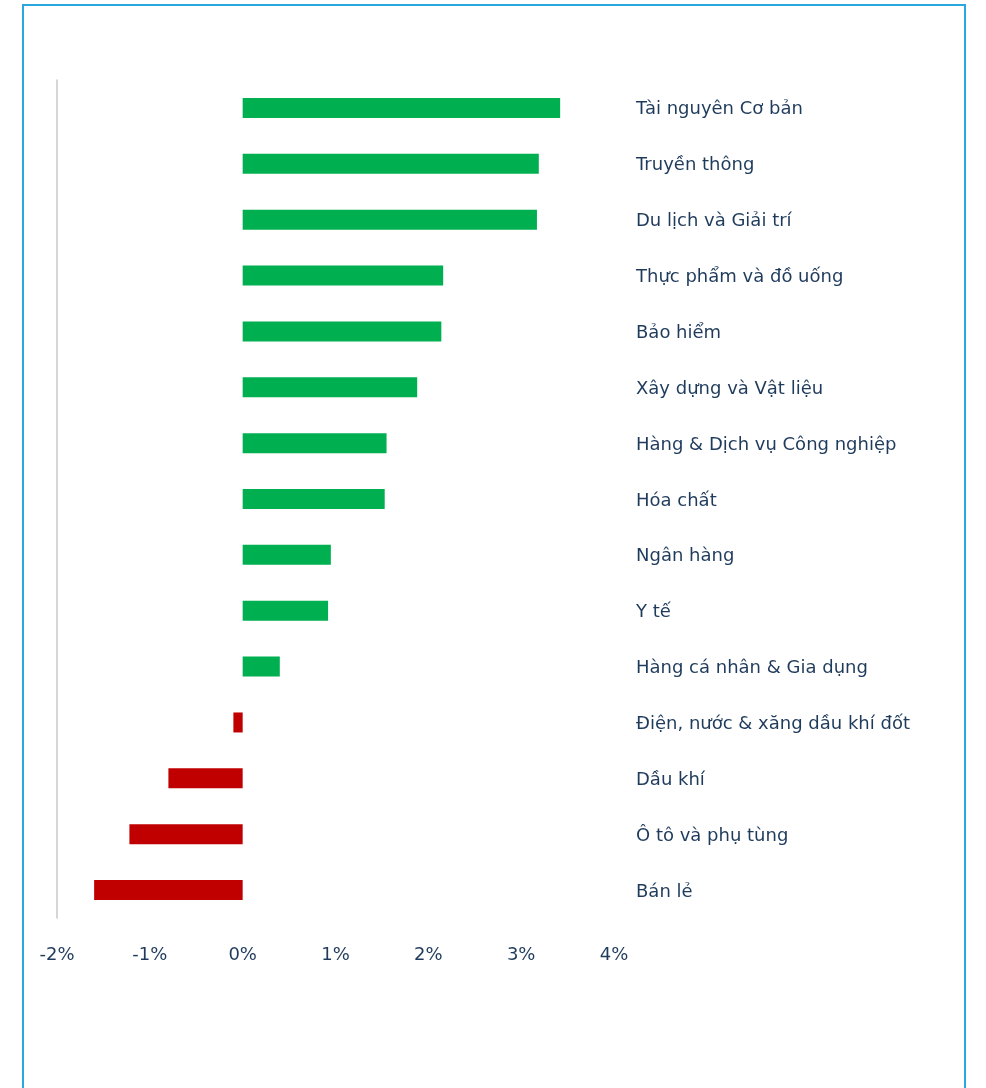 This screenshot has width=986, height=1088. I want to click on y-tick-label: Hóa chất, so click(676, 499).